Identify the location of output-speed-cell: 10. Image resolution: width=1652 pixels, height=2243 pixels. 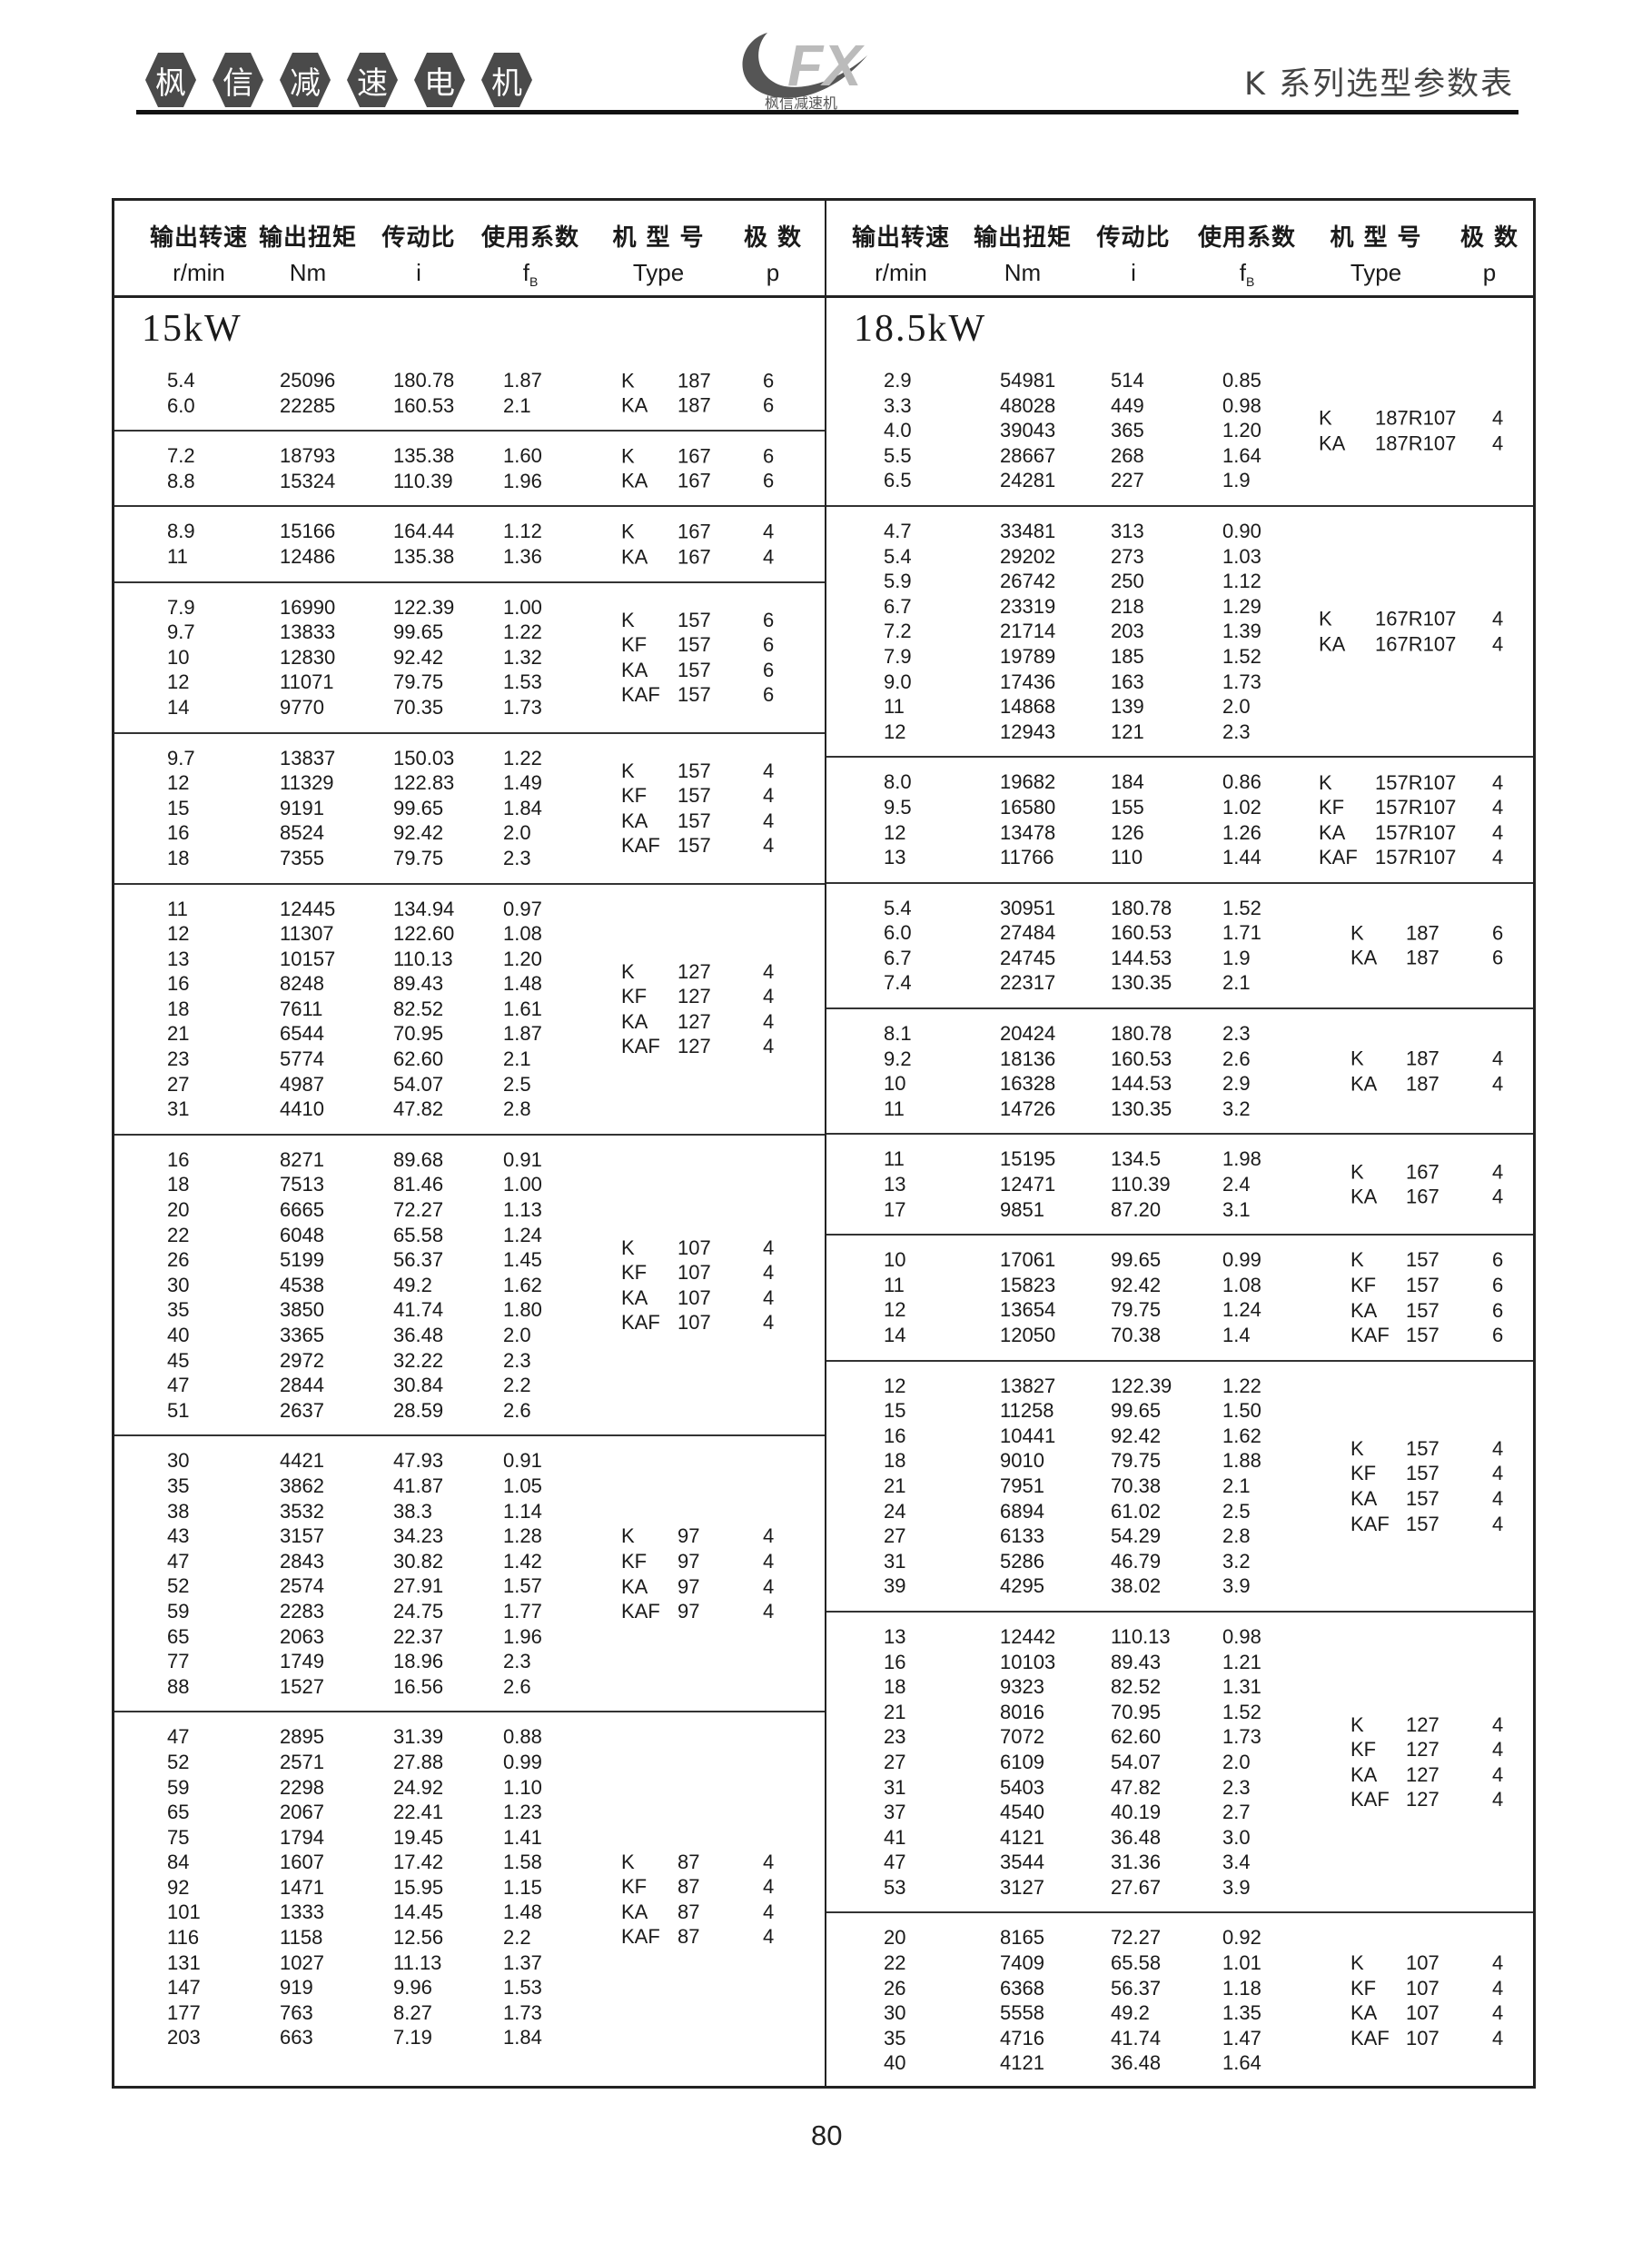
(178, 657).